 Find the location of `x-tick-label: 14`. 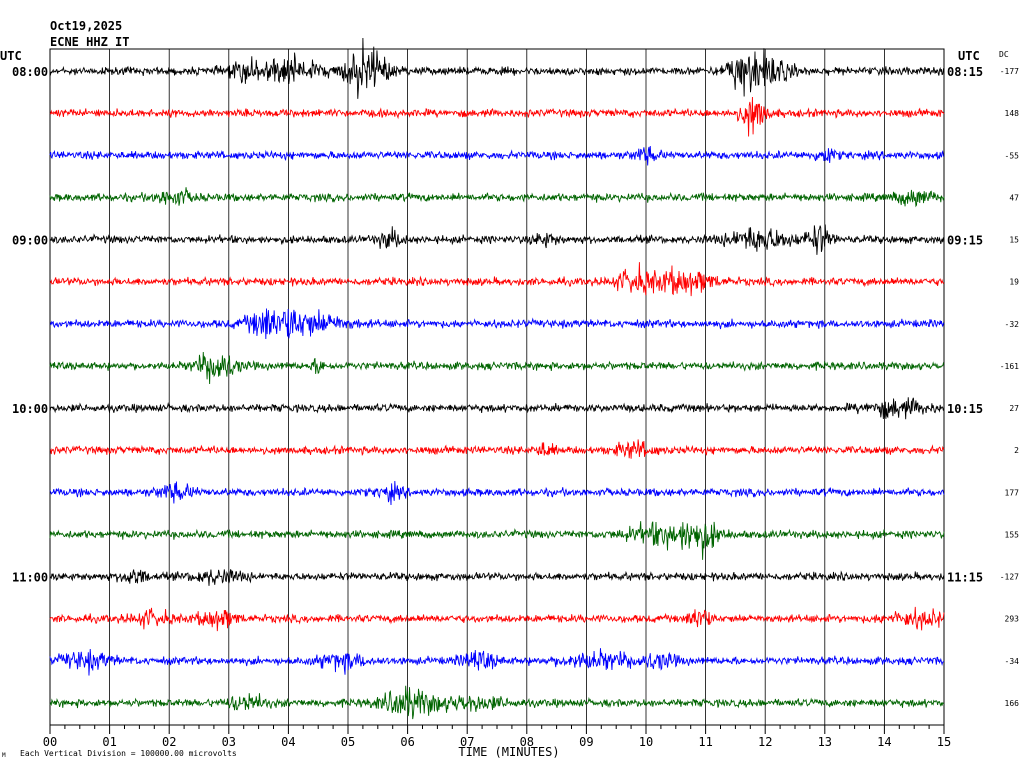

x-tick-label: 14 is located at coordinates (884, 742).